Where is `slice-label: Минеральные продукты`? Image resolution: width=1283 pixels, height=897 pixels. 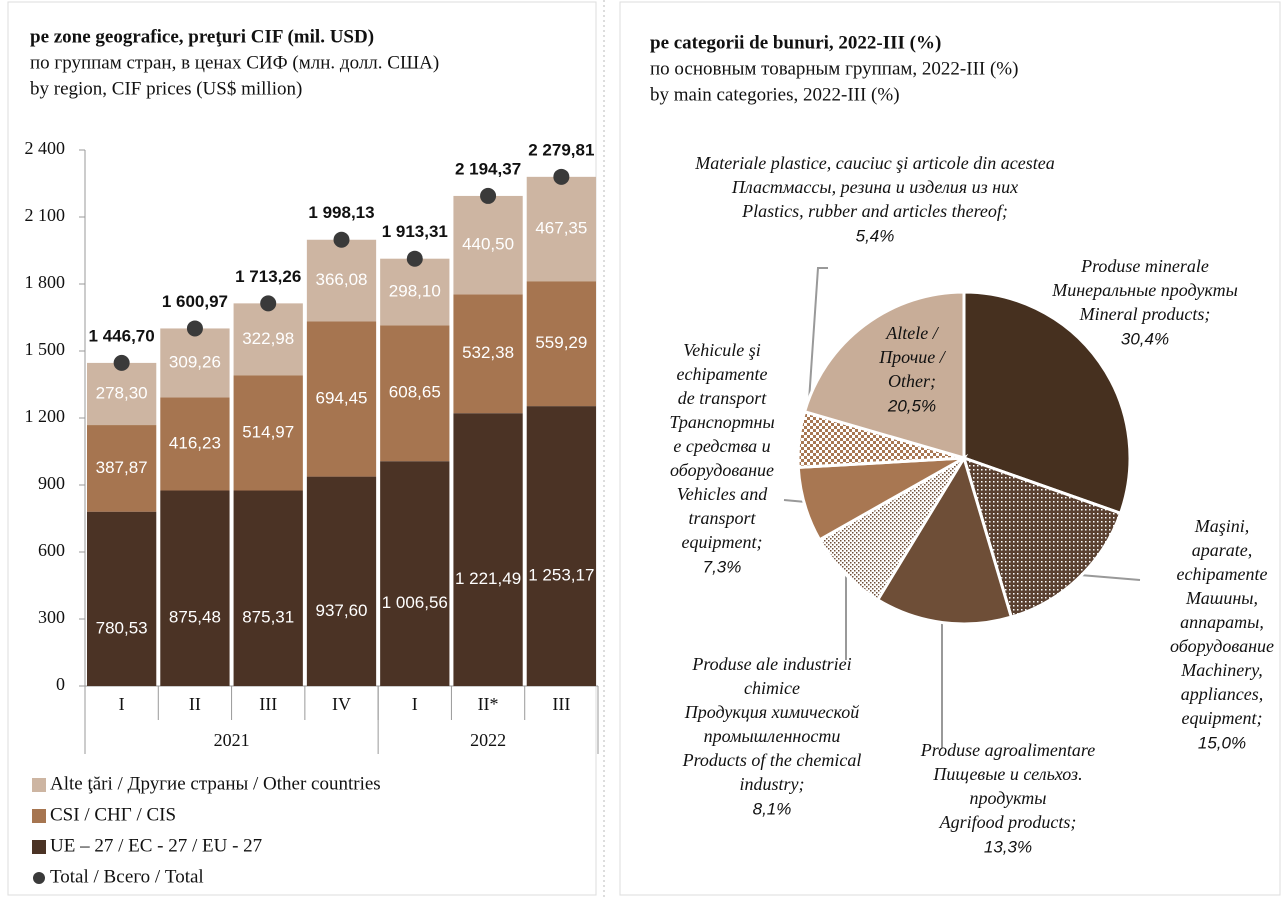
slice-label: Минеральные продукты is located at coordinates (1144, 290).